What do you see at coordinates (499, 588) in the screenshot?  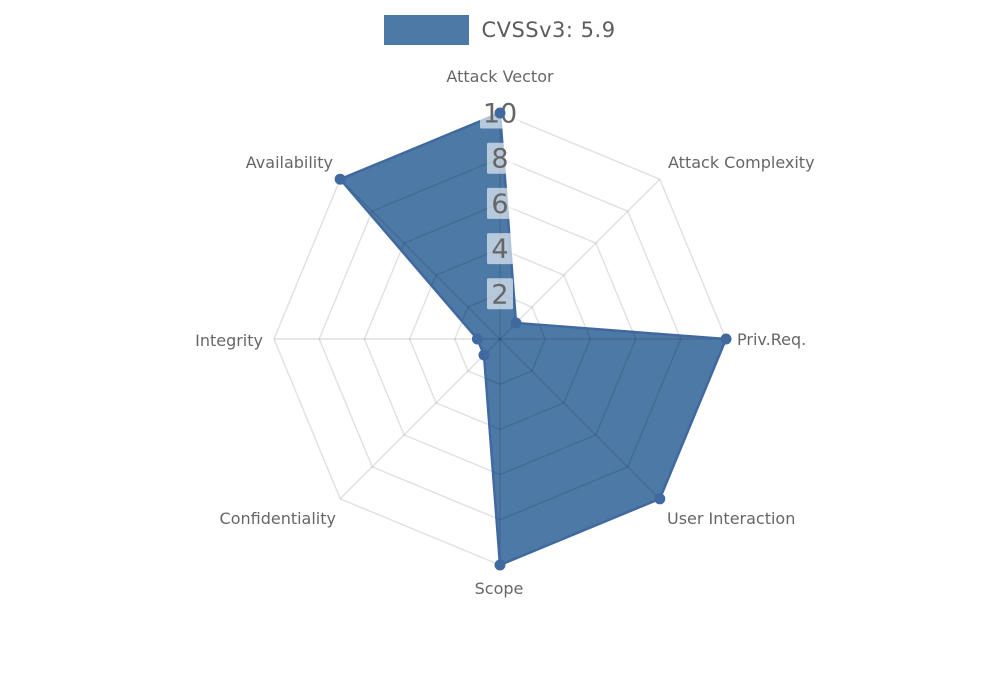 I see `axis-label: Scope` at bounding box center [499, 588].